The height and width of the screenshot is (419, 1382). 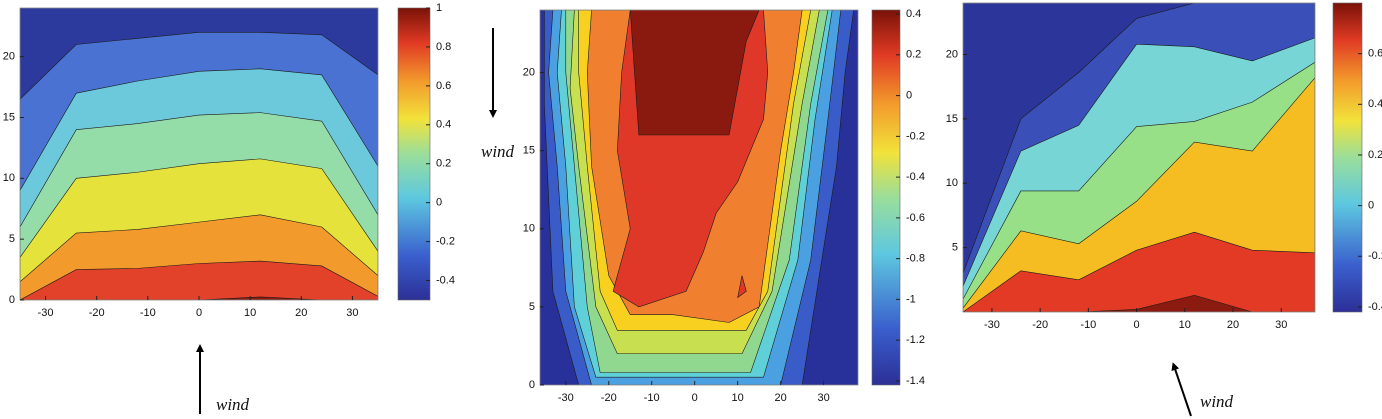 What do you see at coordinates (1181, 389) in the screenshot?
I see `wind-arrow` at bounding box center [1181, 389].